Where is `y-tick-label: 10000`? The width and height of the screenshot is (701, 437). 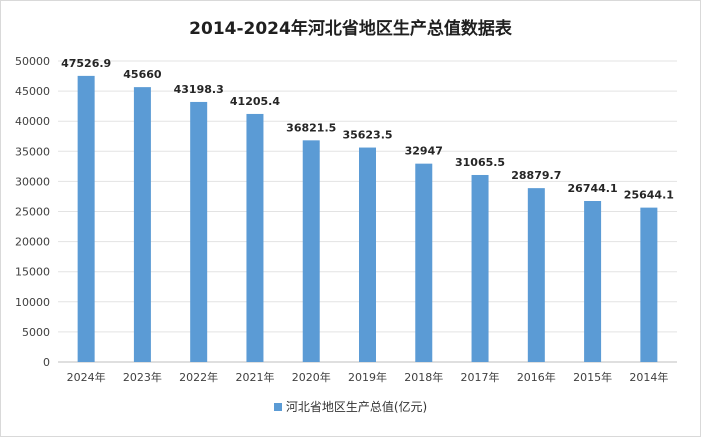 y-tick-label: 10000 is located at coordinates (32, 302).